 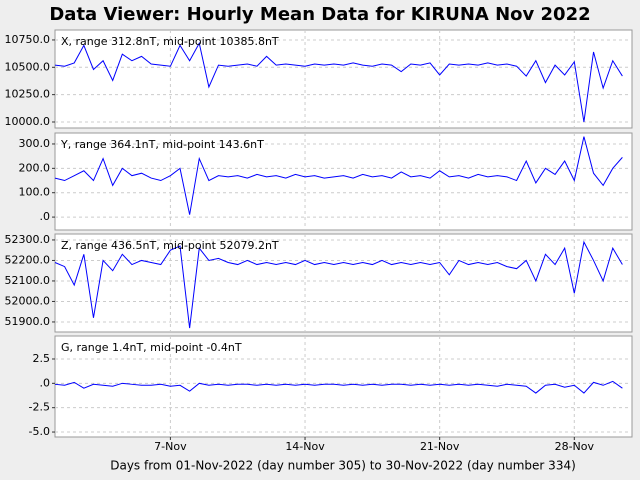 I want to click on x-tick-label: 14-Nov, so click(x=305, y=446).